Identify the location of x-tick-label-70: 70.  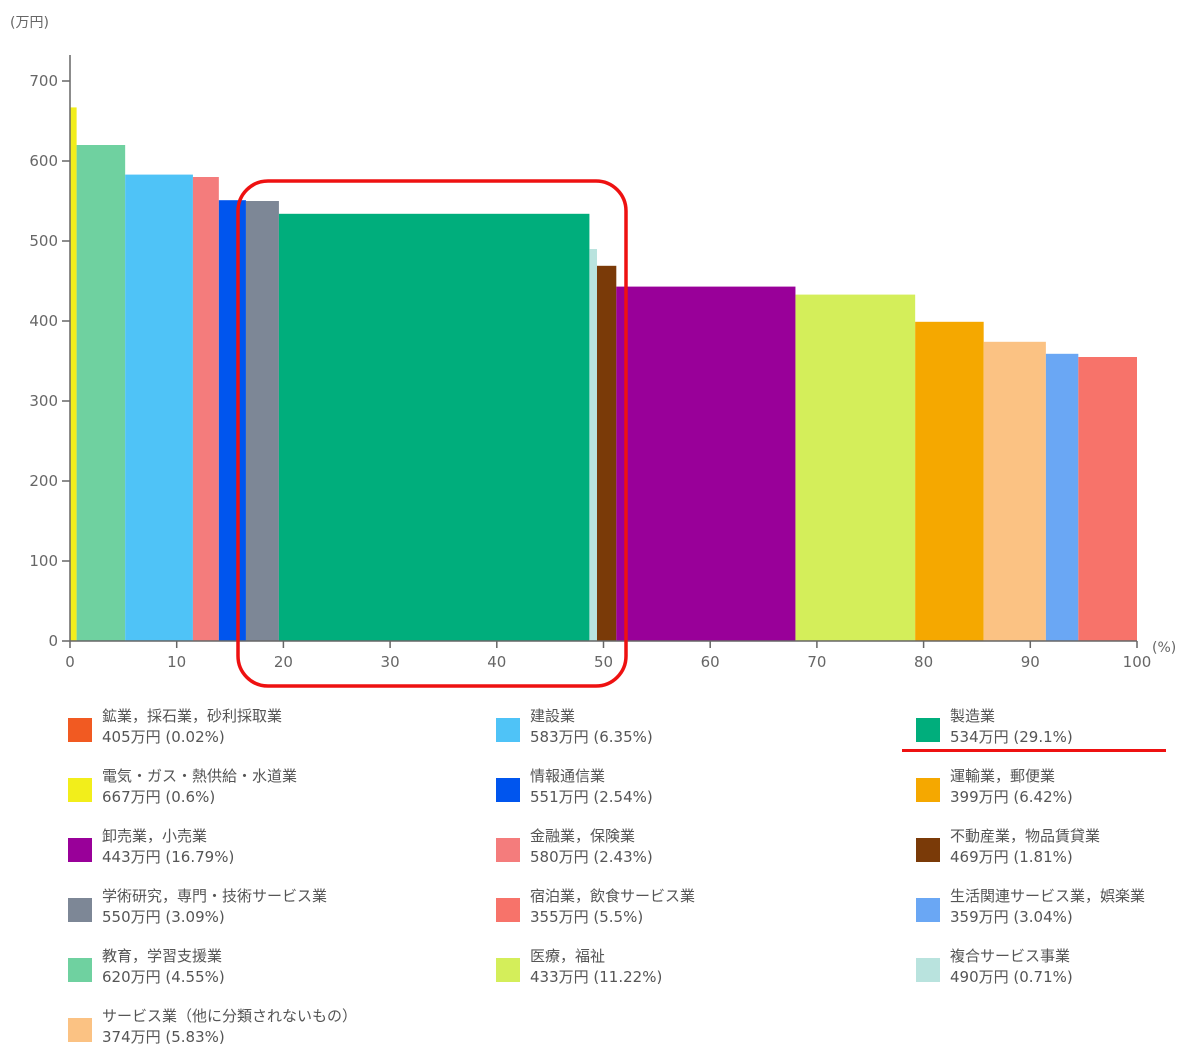
(816, 662).